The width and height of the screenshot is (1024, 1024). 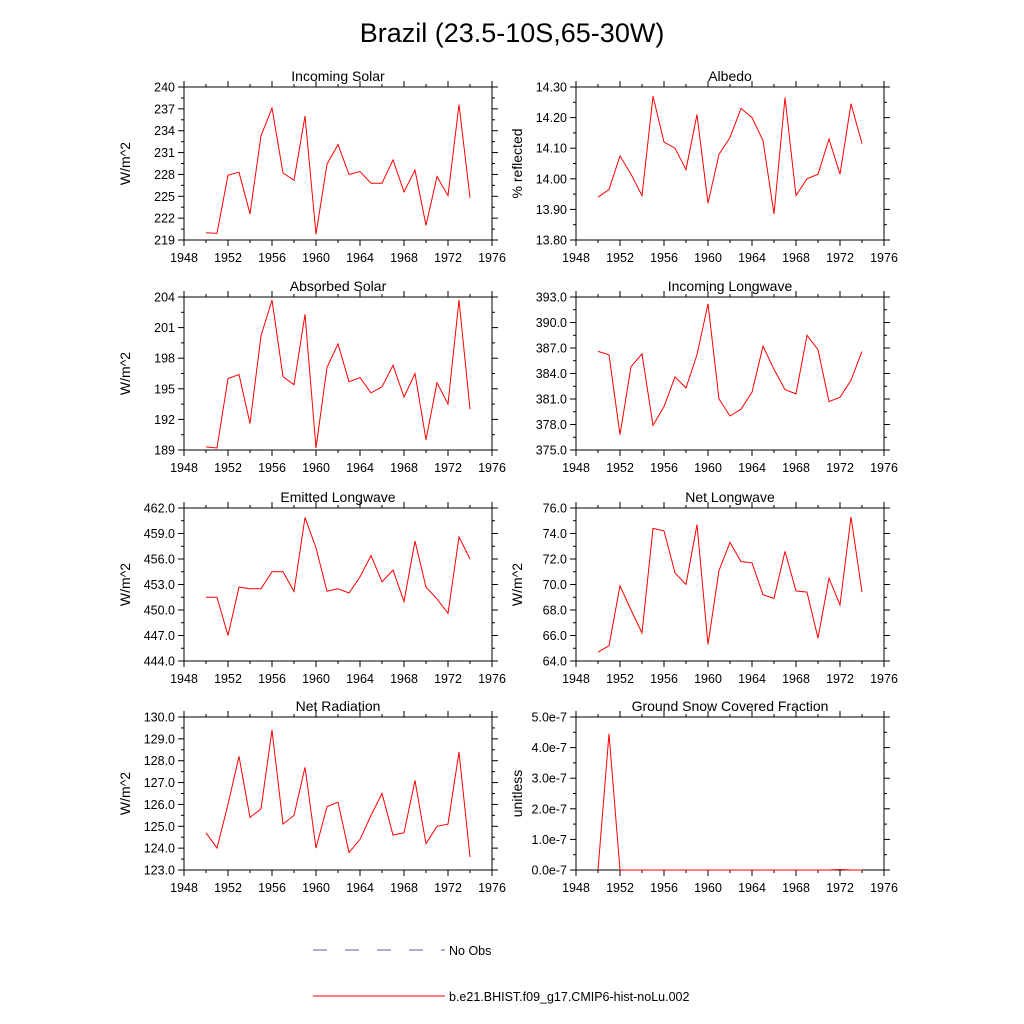 What do you see at coordinates (555, 560) in the screenshot?
I see `y-tick-label: 72.0` at bounding box center [555, 560].